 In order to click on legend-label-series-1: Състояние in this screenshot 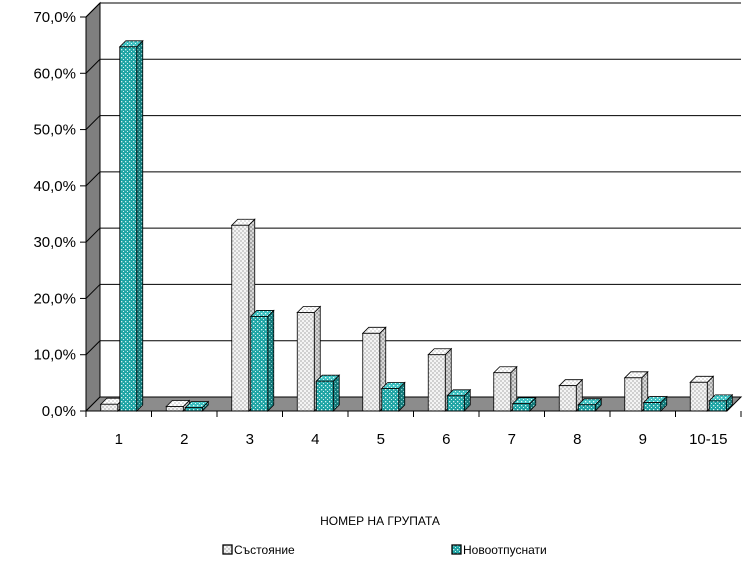, I will do `click(264, 550)`.